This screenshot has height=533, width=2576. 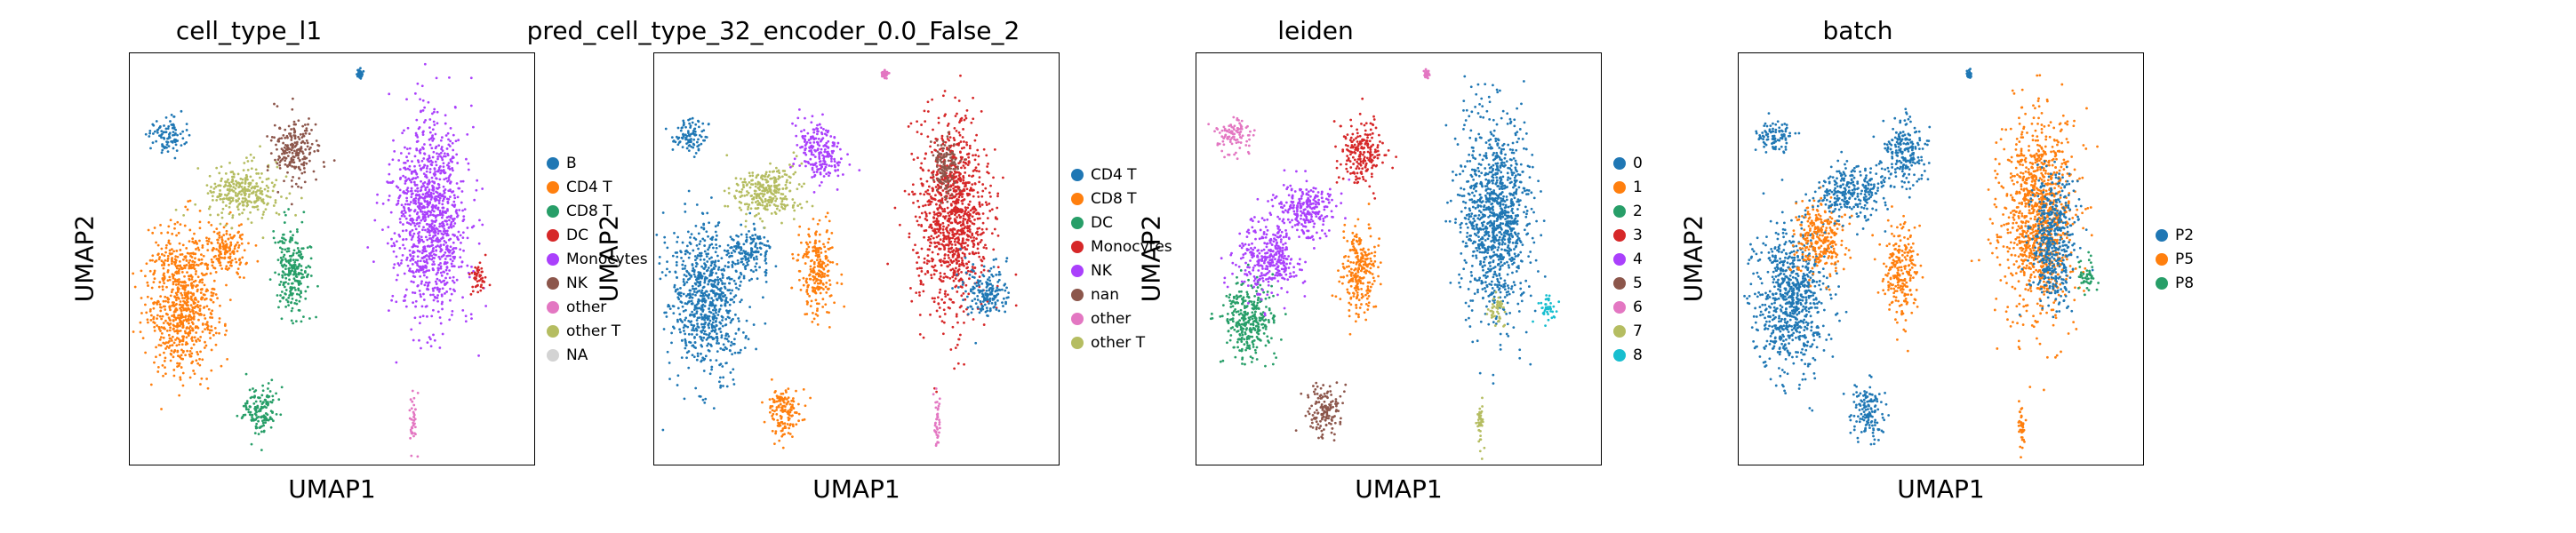 What do you see at coordinates (577, 283) in the screenshot?
I see `legend-label: NK` at bounding box center [577, 283].